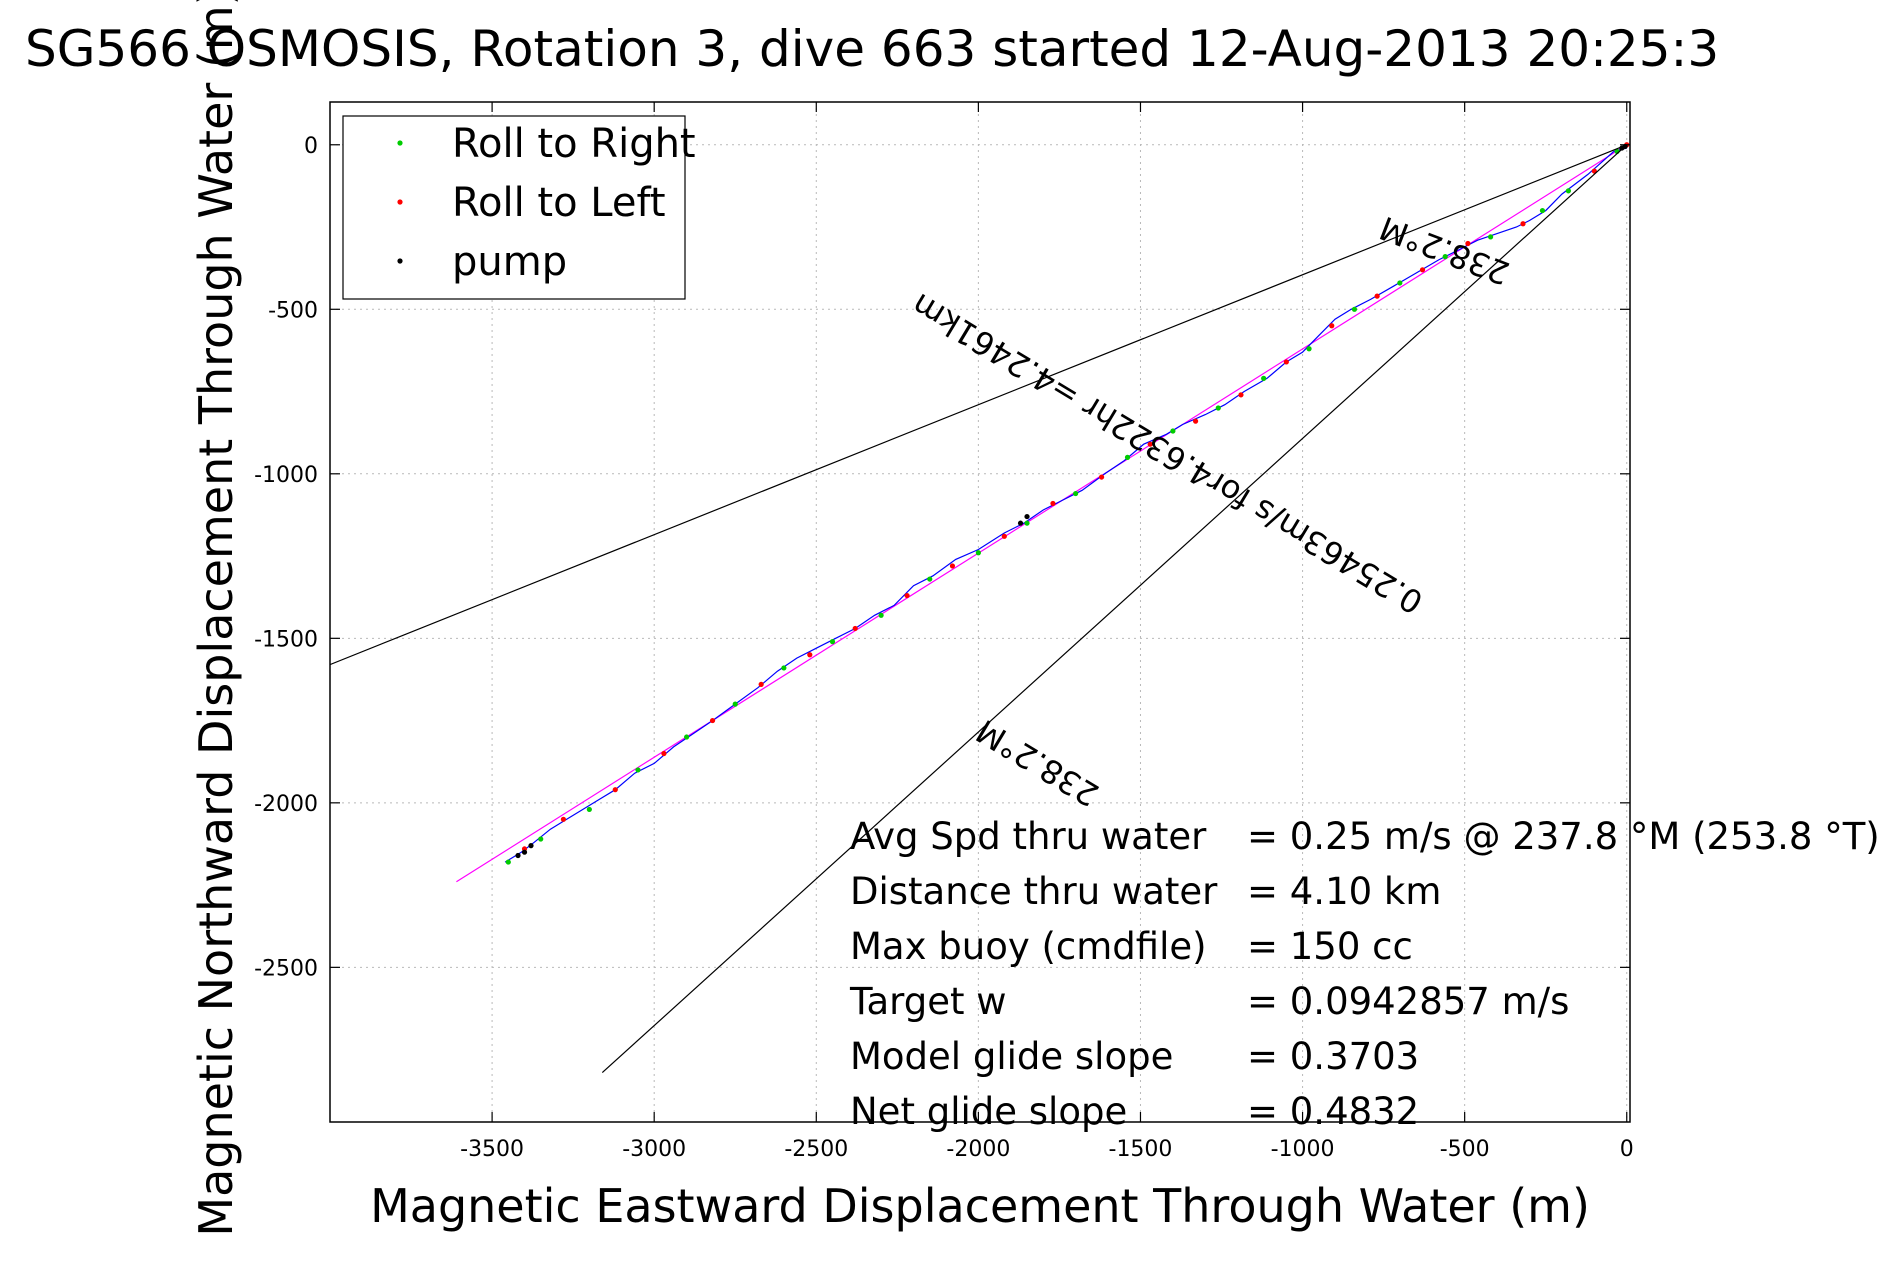 Image resolution: width=1891 pixels, height=1262 pixels. What do you see at coordinates (1344, 891) in the screenshot?
I see `stat-value: = 4.10 km` at bounding box center [1344, 891].